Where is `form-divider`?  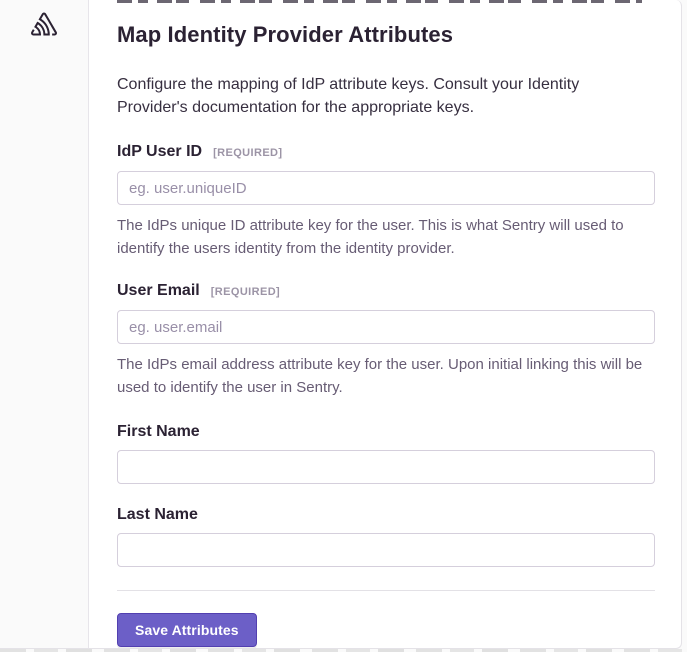 form-divider is located at coordinates (386, 590).